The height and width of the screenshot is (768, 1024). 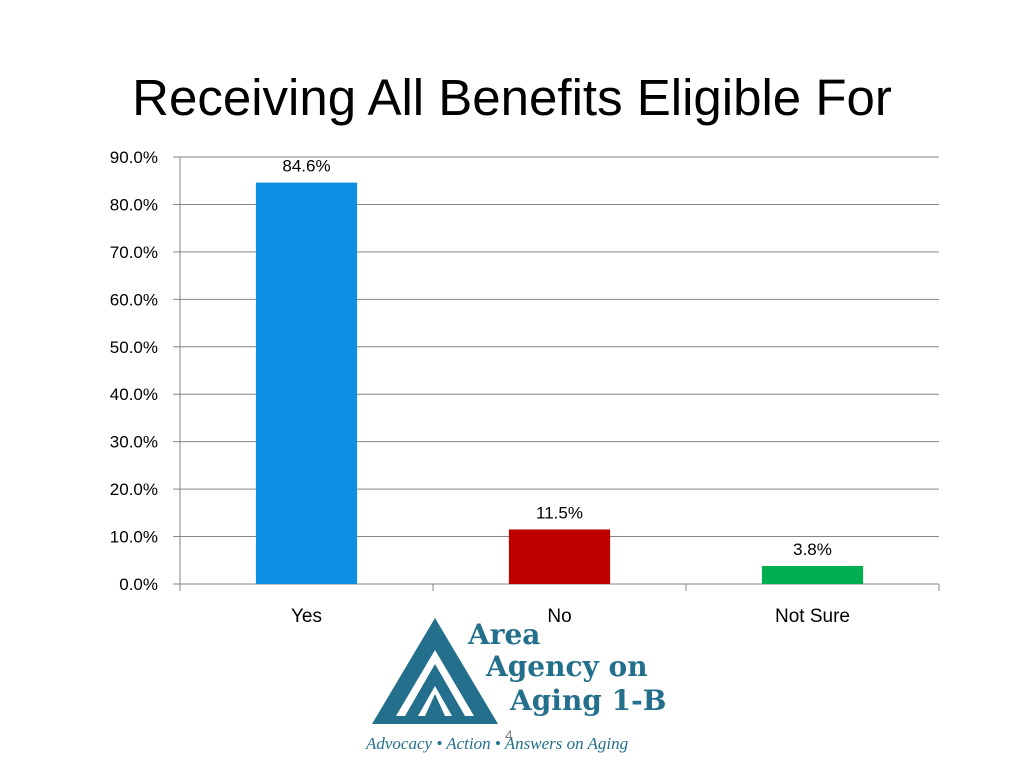 I want to click on y-tick-label: 50.0%, so click(x=134, y=347).